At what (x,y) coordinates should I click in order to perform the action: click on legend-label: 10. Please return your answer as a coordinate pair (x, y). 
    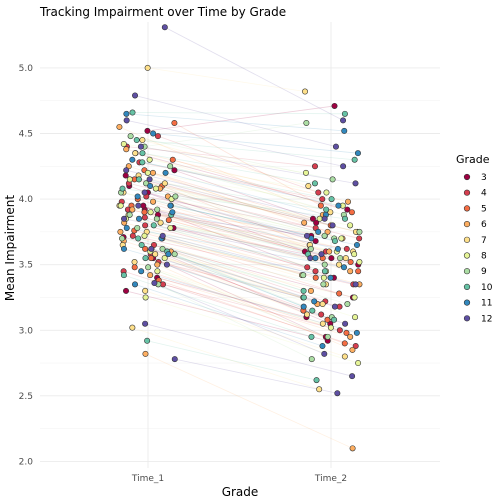
    Looking at the image, I should click on (487, 288).